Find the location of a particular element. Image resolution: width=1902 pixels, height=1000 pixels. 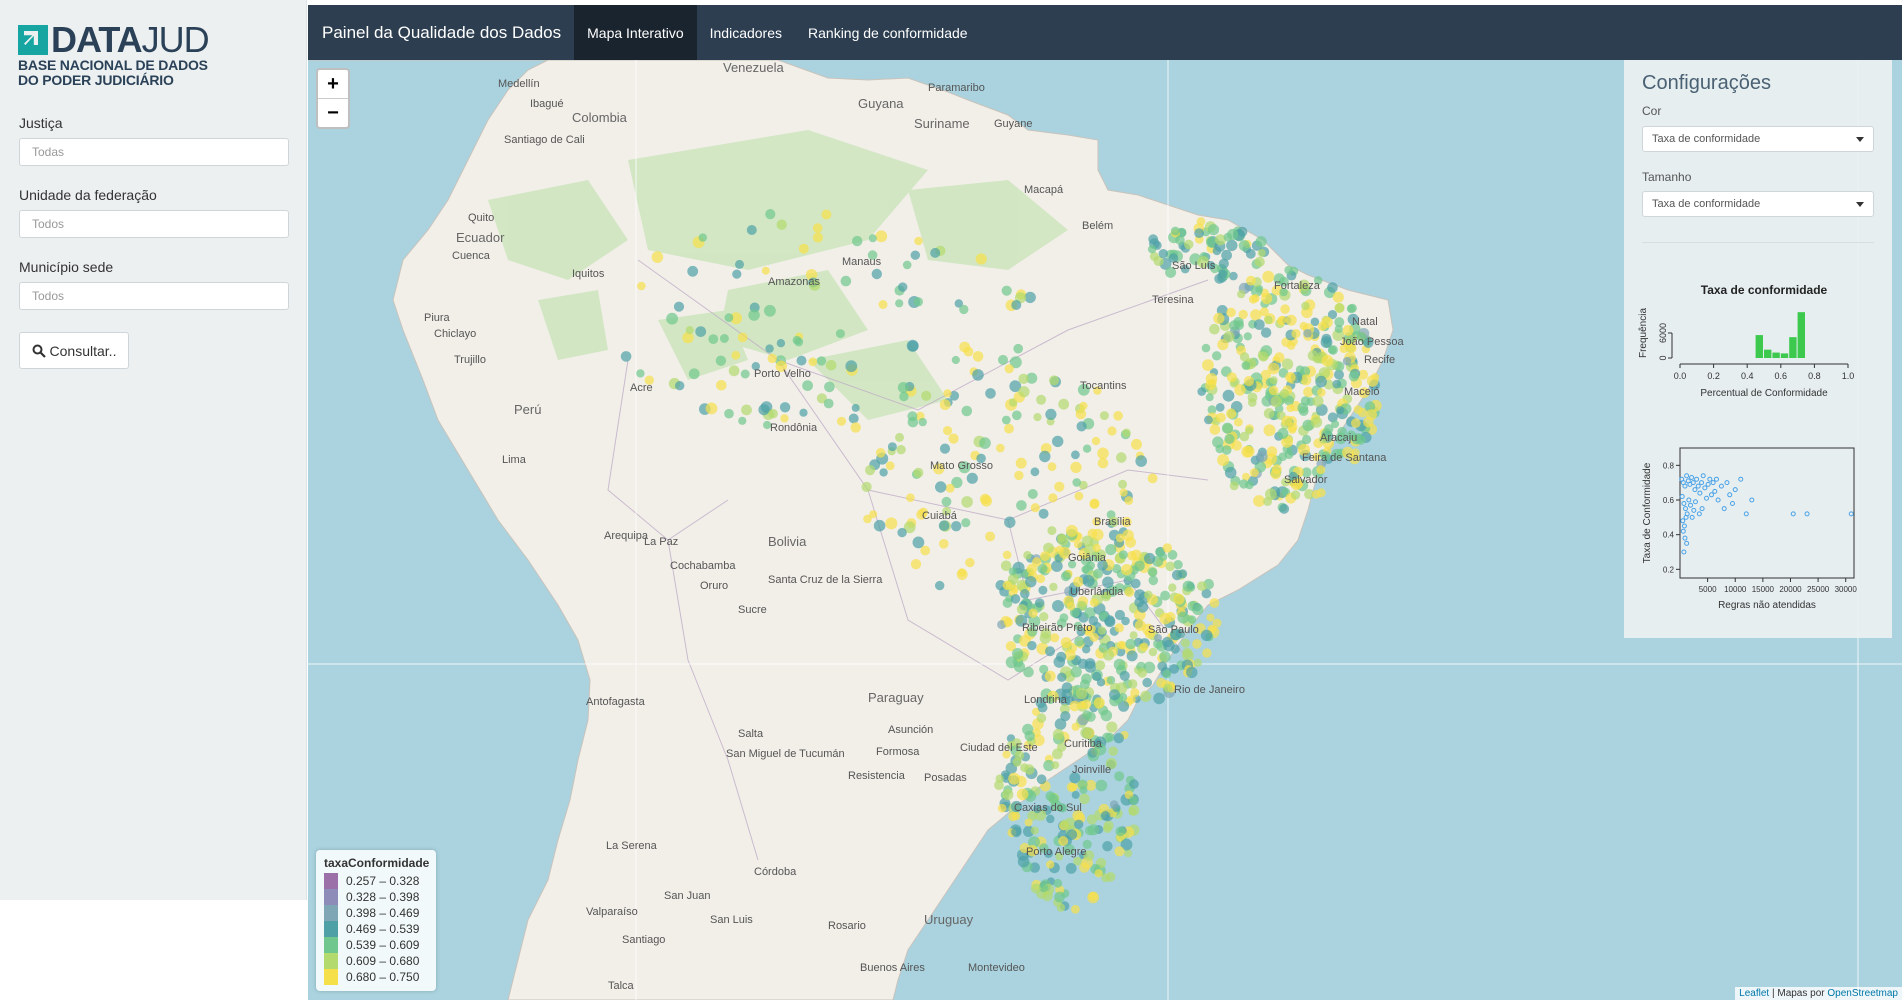

city-label: Fortaleza is located at coordinates (1297, 286).